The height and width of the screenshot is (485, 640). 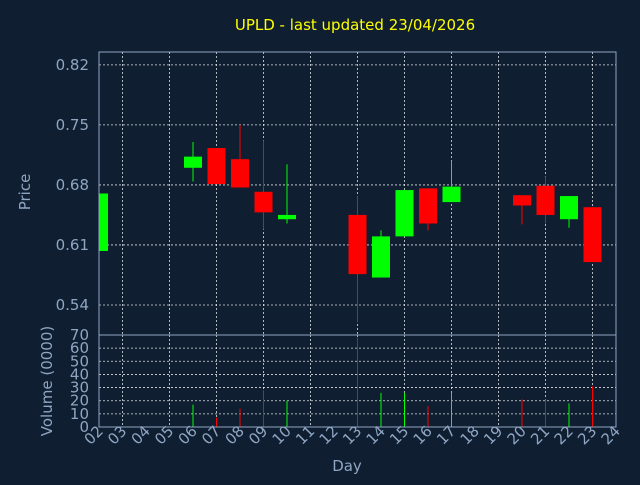 I want to click on price-tick-label: 0.75, so click(x=72, y=125).